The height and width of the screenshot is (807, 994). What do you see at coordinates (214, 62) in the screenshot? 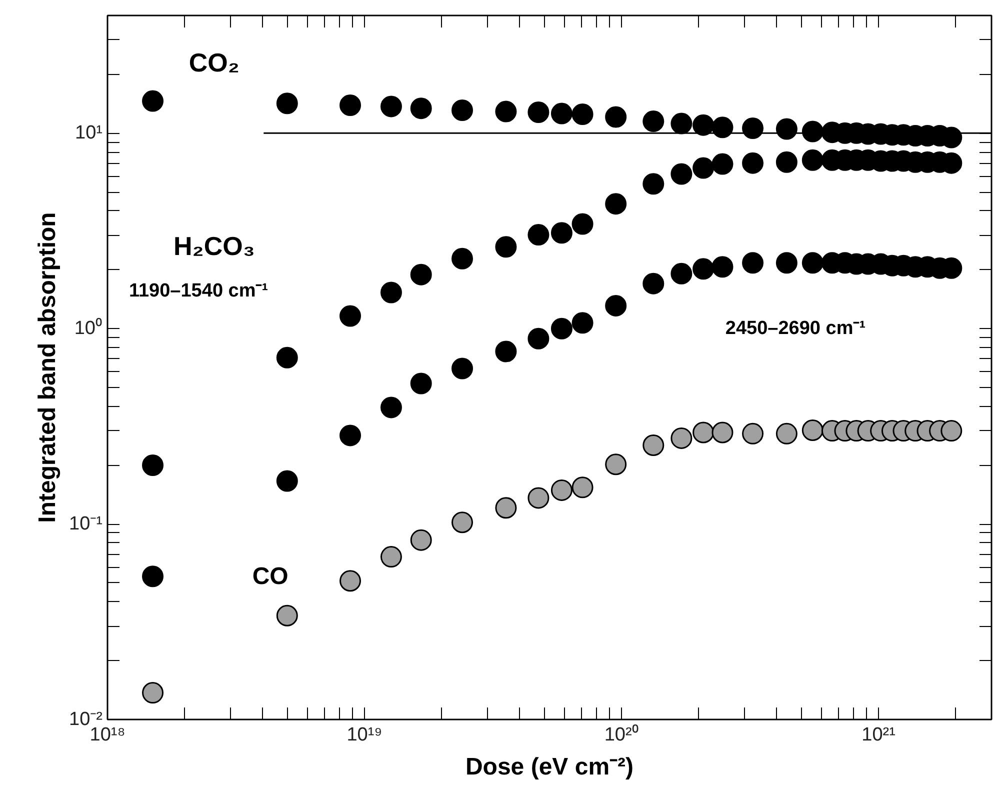
I see `annotation: CO₂` at bounding box center [214, 62].